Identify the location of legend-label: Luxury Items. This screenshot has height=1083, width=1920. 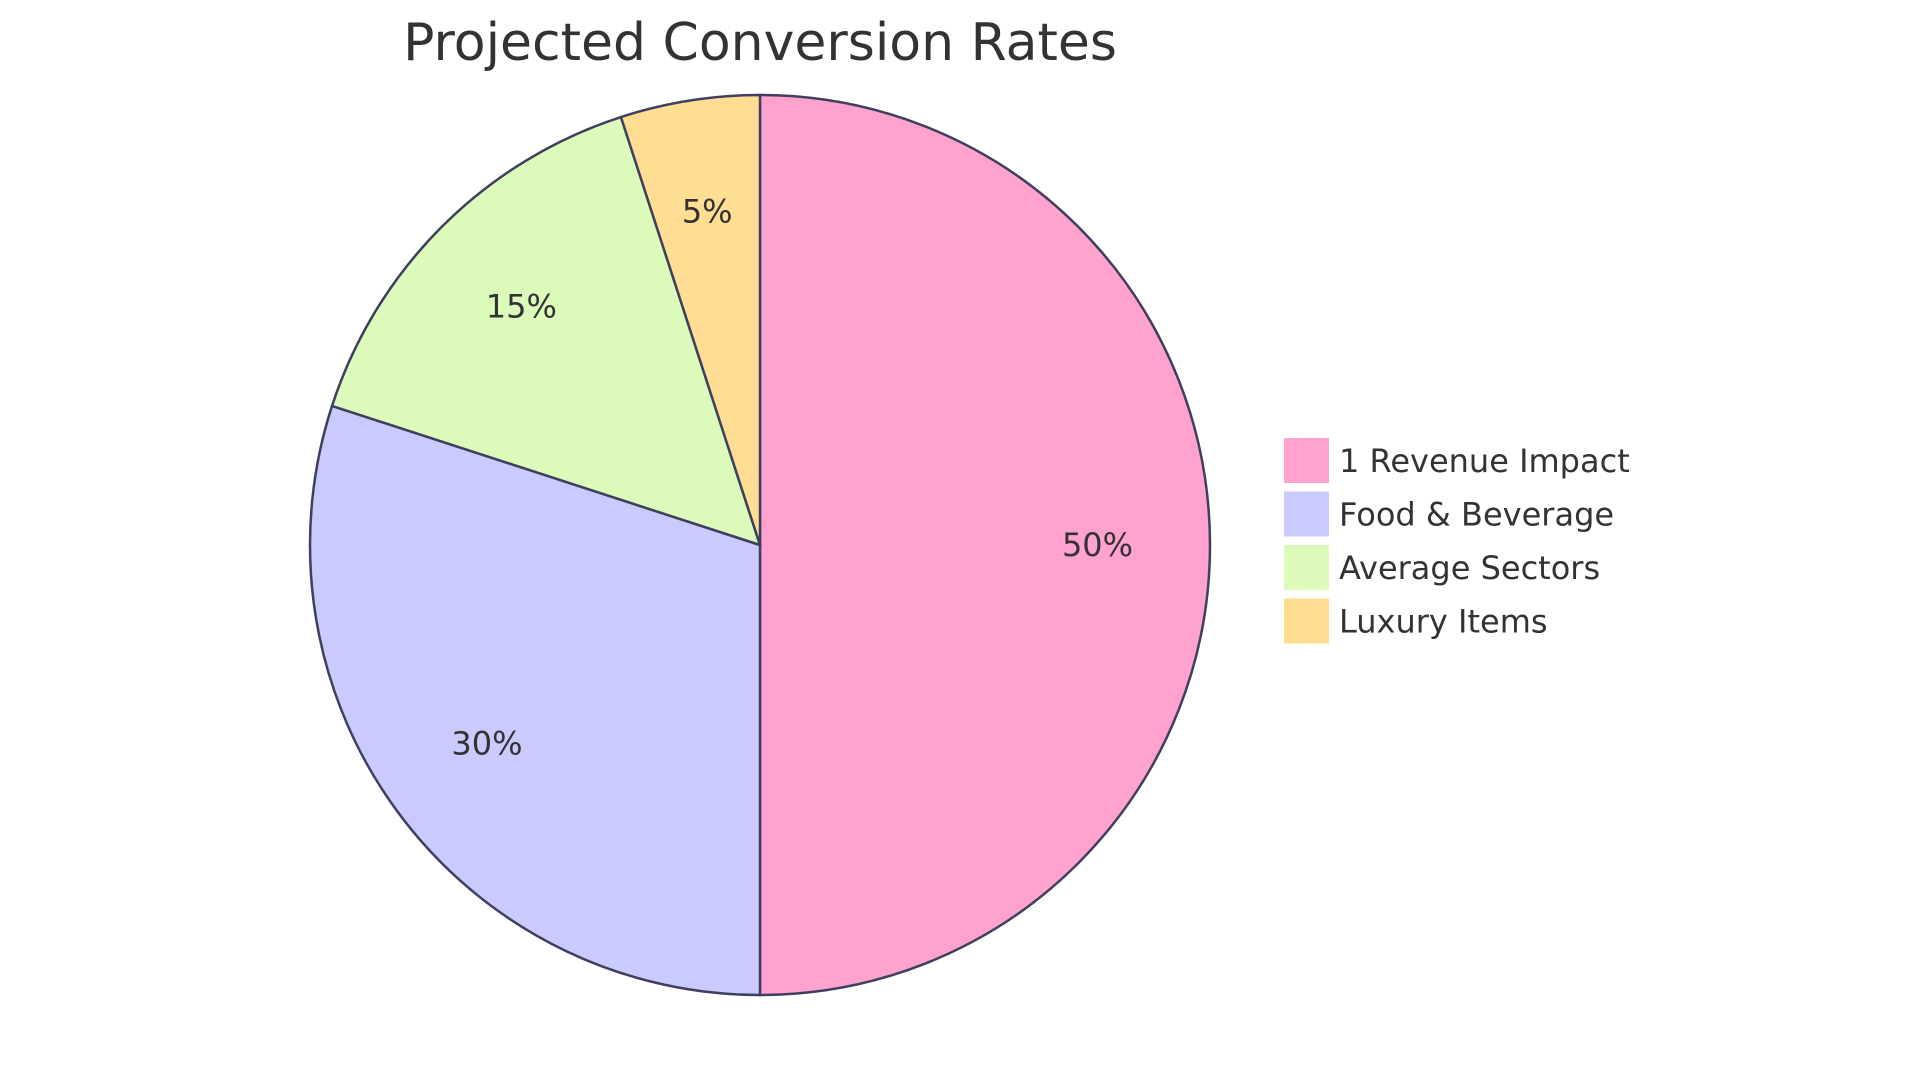
(1443, 622).